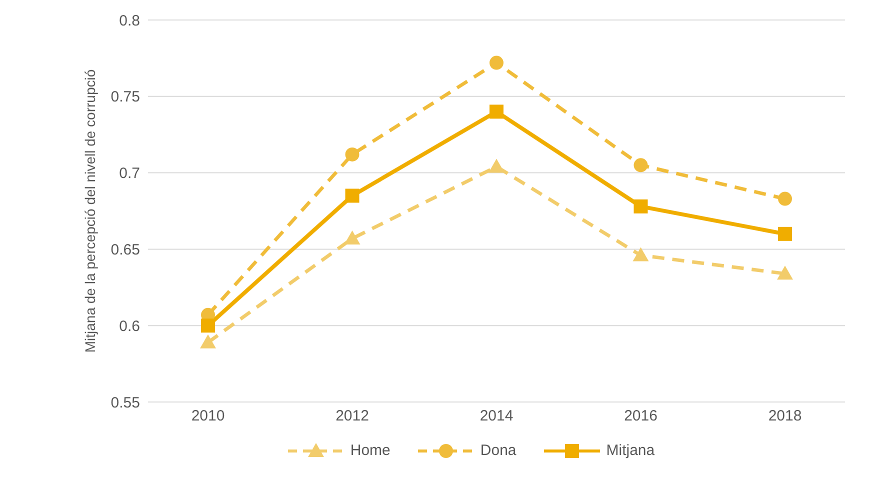 The height and width of the screenshot is (494, 873). What do you see at coordinates (641, 416) in the screenshot?
I see `x-tick-label: 2016` at bounding box center [641, 416].